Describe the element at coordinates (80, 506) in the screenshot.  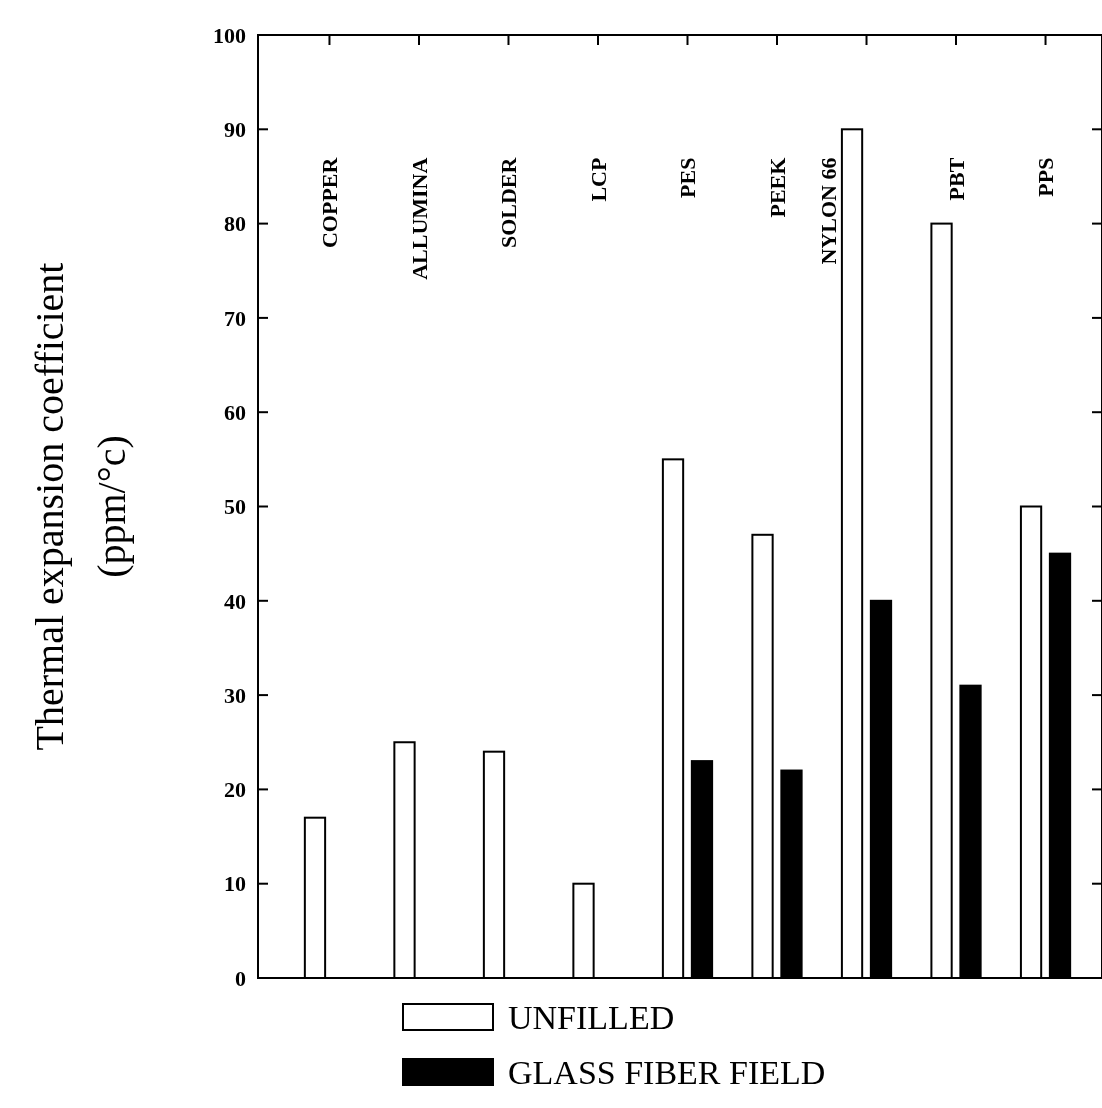
I see `y-axis-title: Thermal expansion coefficient (ppm/°c)` at that location.